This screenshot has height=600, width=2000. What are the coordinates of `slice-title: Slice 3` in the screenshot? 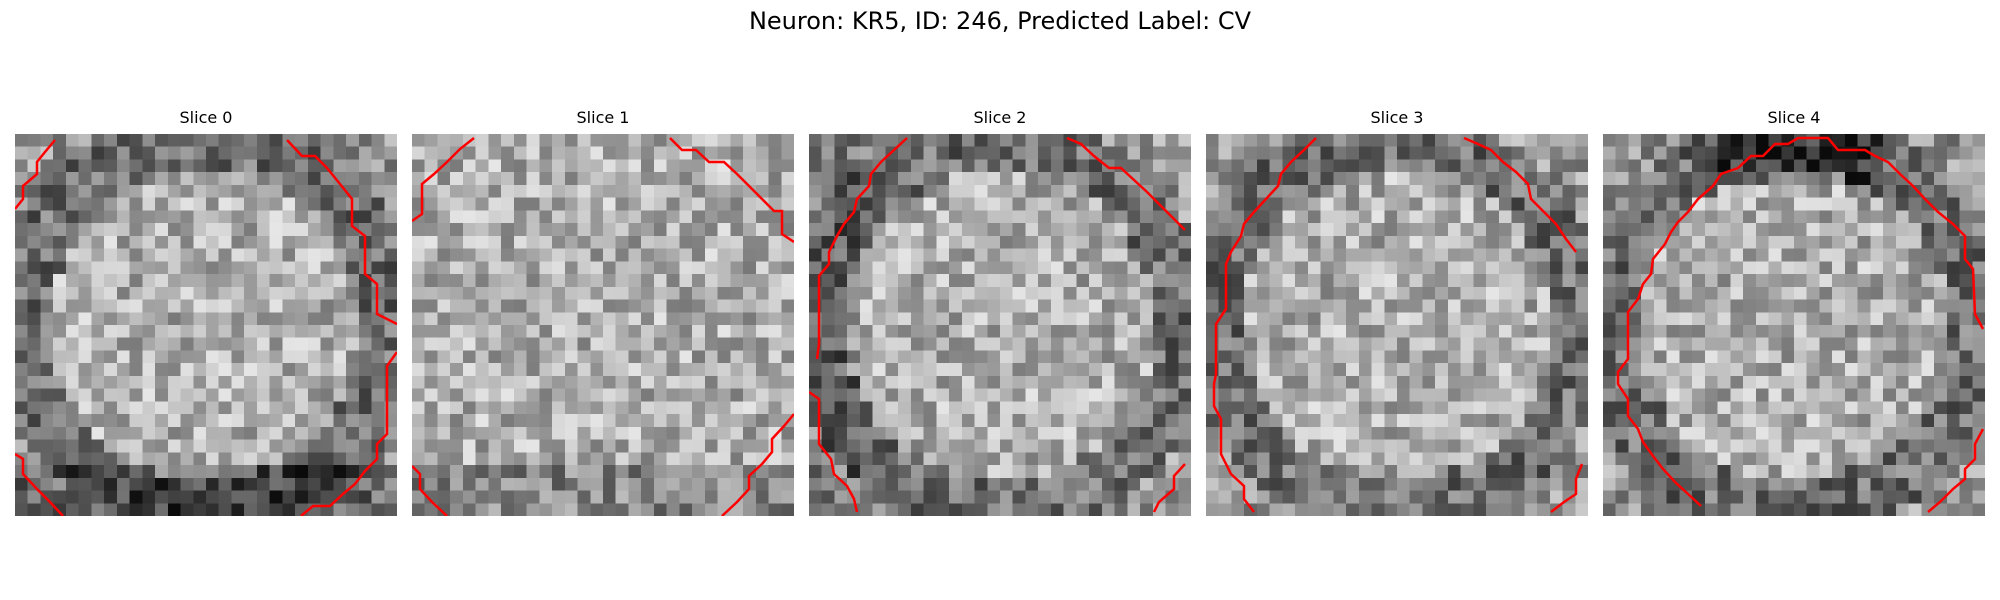 It's located at (1397, 117).